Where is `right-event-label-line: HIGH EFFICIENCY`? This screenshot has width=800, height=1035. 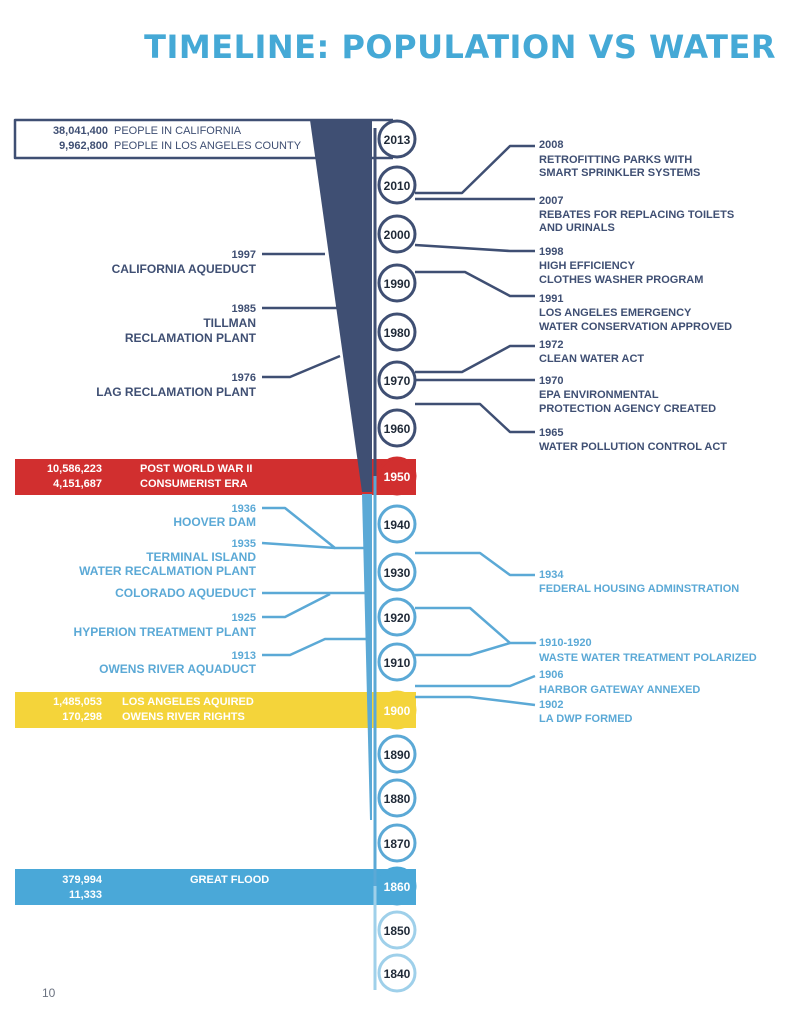 right-event-label-line: HIGH EFFICIENCY is located at coordinates (587, 266).